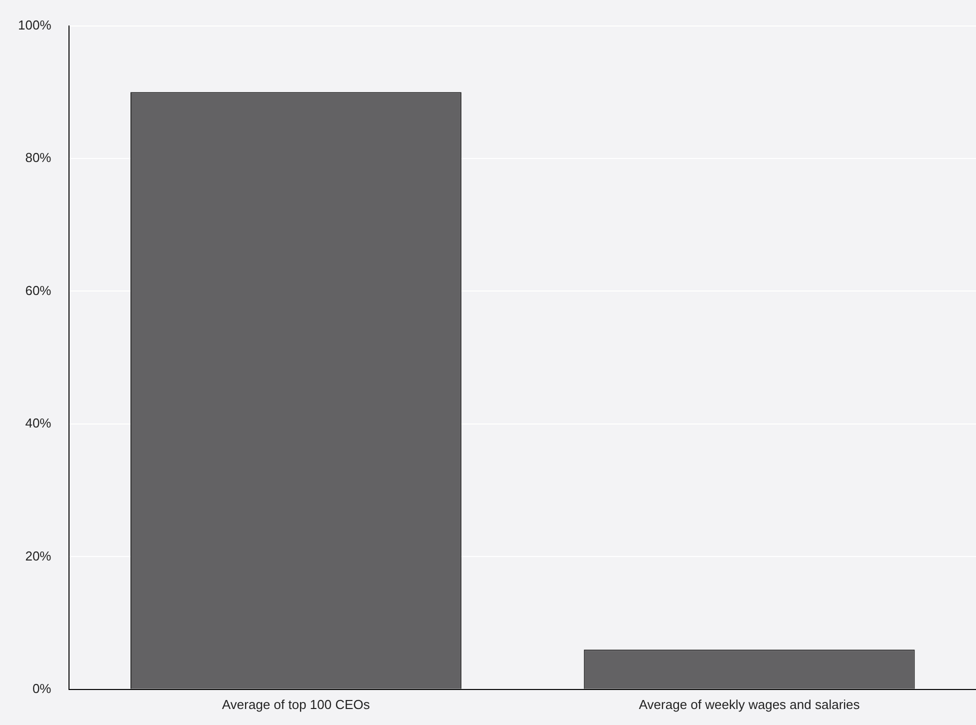 The image size is (976, 725). Describe the element at coordinates (749, 704) in the screenshot. I see `x-tick-label: Average of weekly wages and salaries` at that location.